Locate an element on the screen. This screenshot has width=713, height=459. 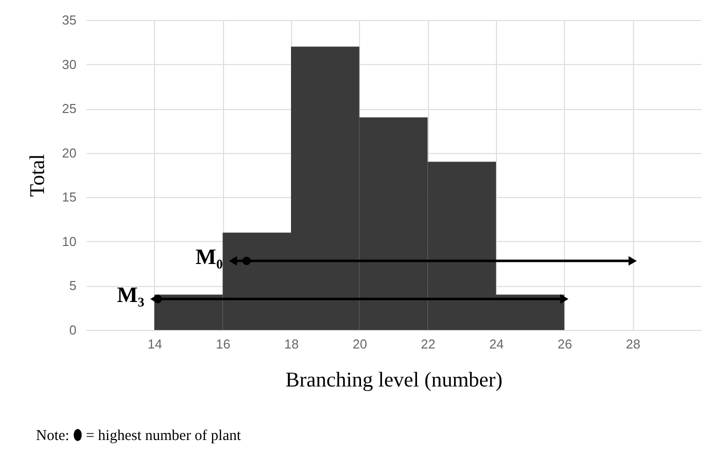
text: Note: ⬮ = highest number of plant is located at coordinates (139, 436).